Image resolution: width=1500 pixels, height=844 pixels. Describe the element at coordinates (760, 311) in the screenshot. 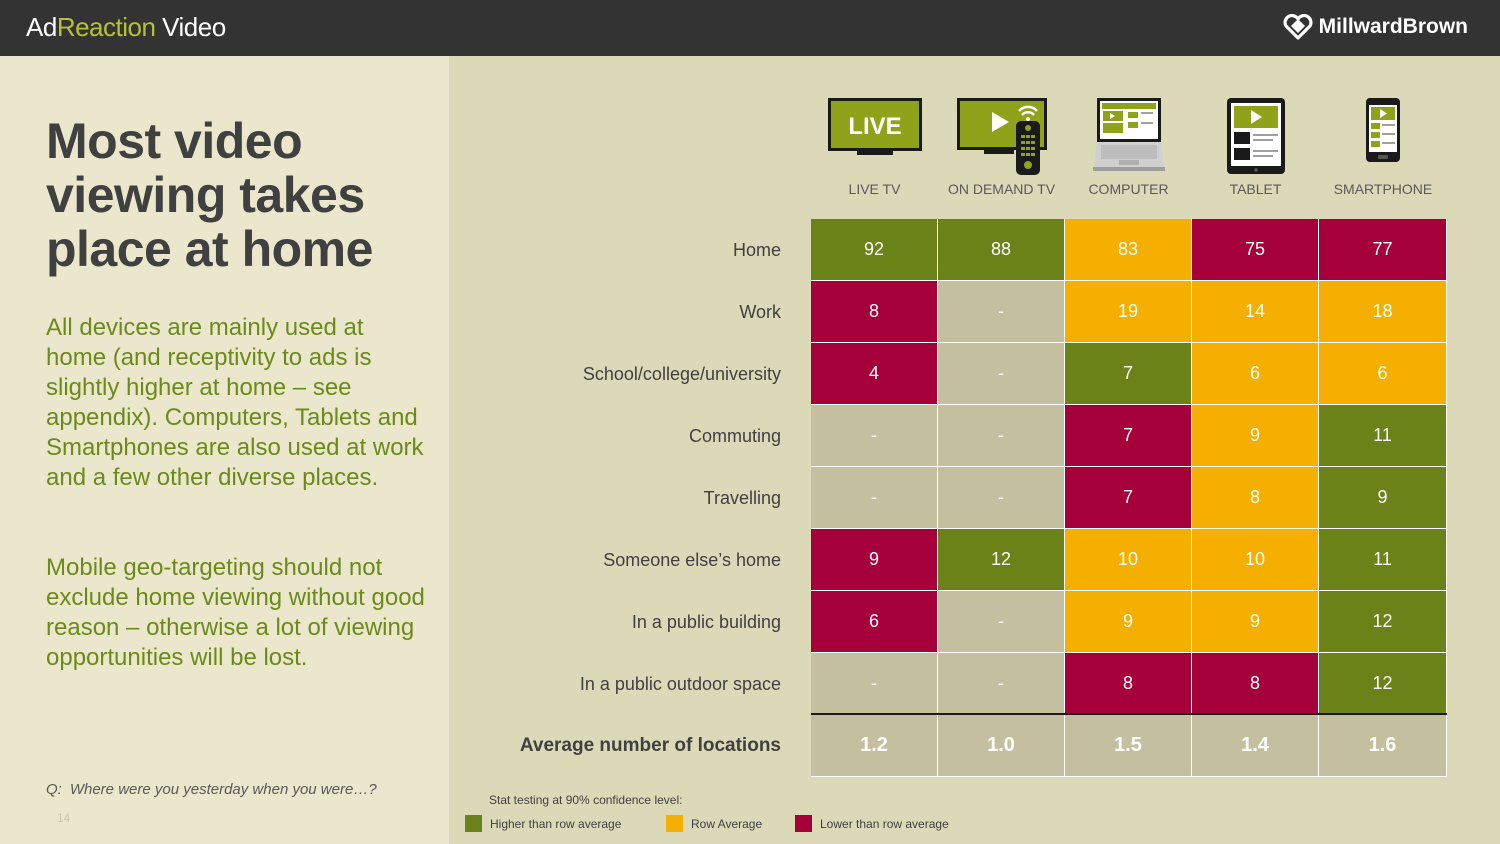

I see `row-label-work: Work` at that location.